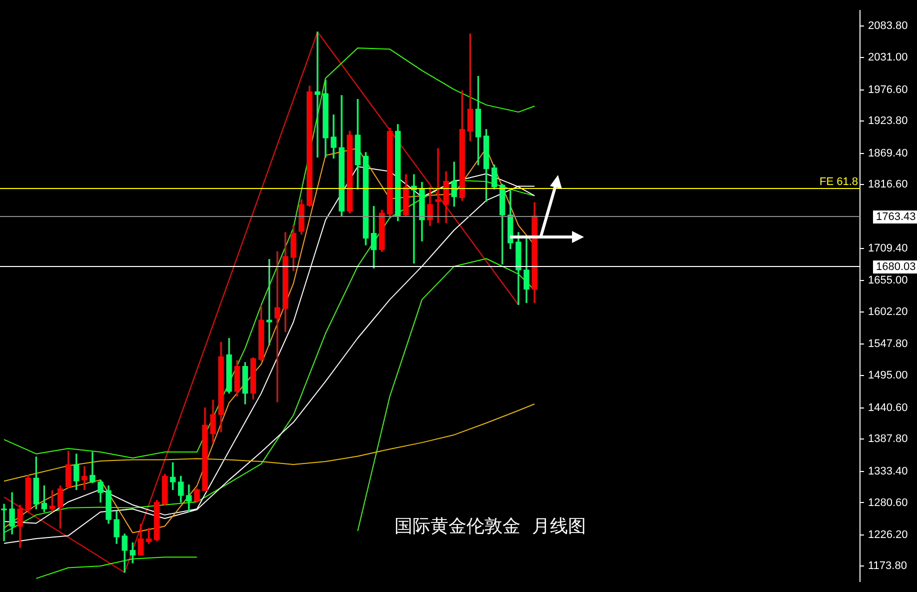 The width and height of the screenshot is (917, 592). I want to click on y-tick-label: 1173.80, so click(887, 566).